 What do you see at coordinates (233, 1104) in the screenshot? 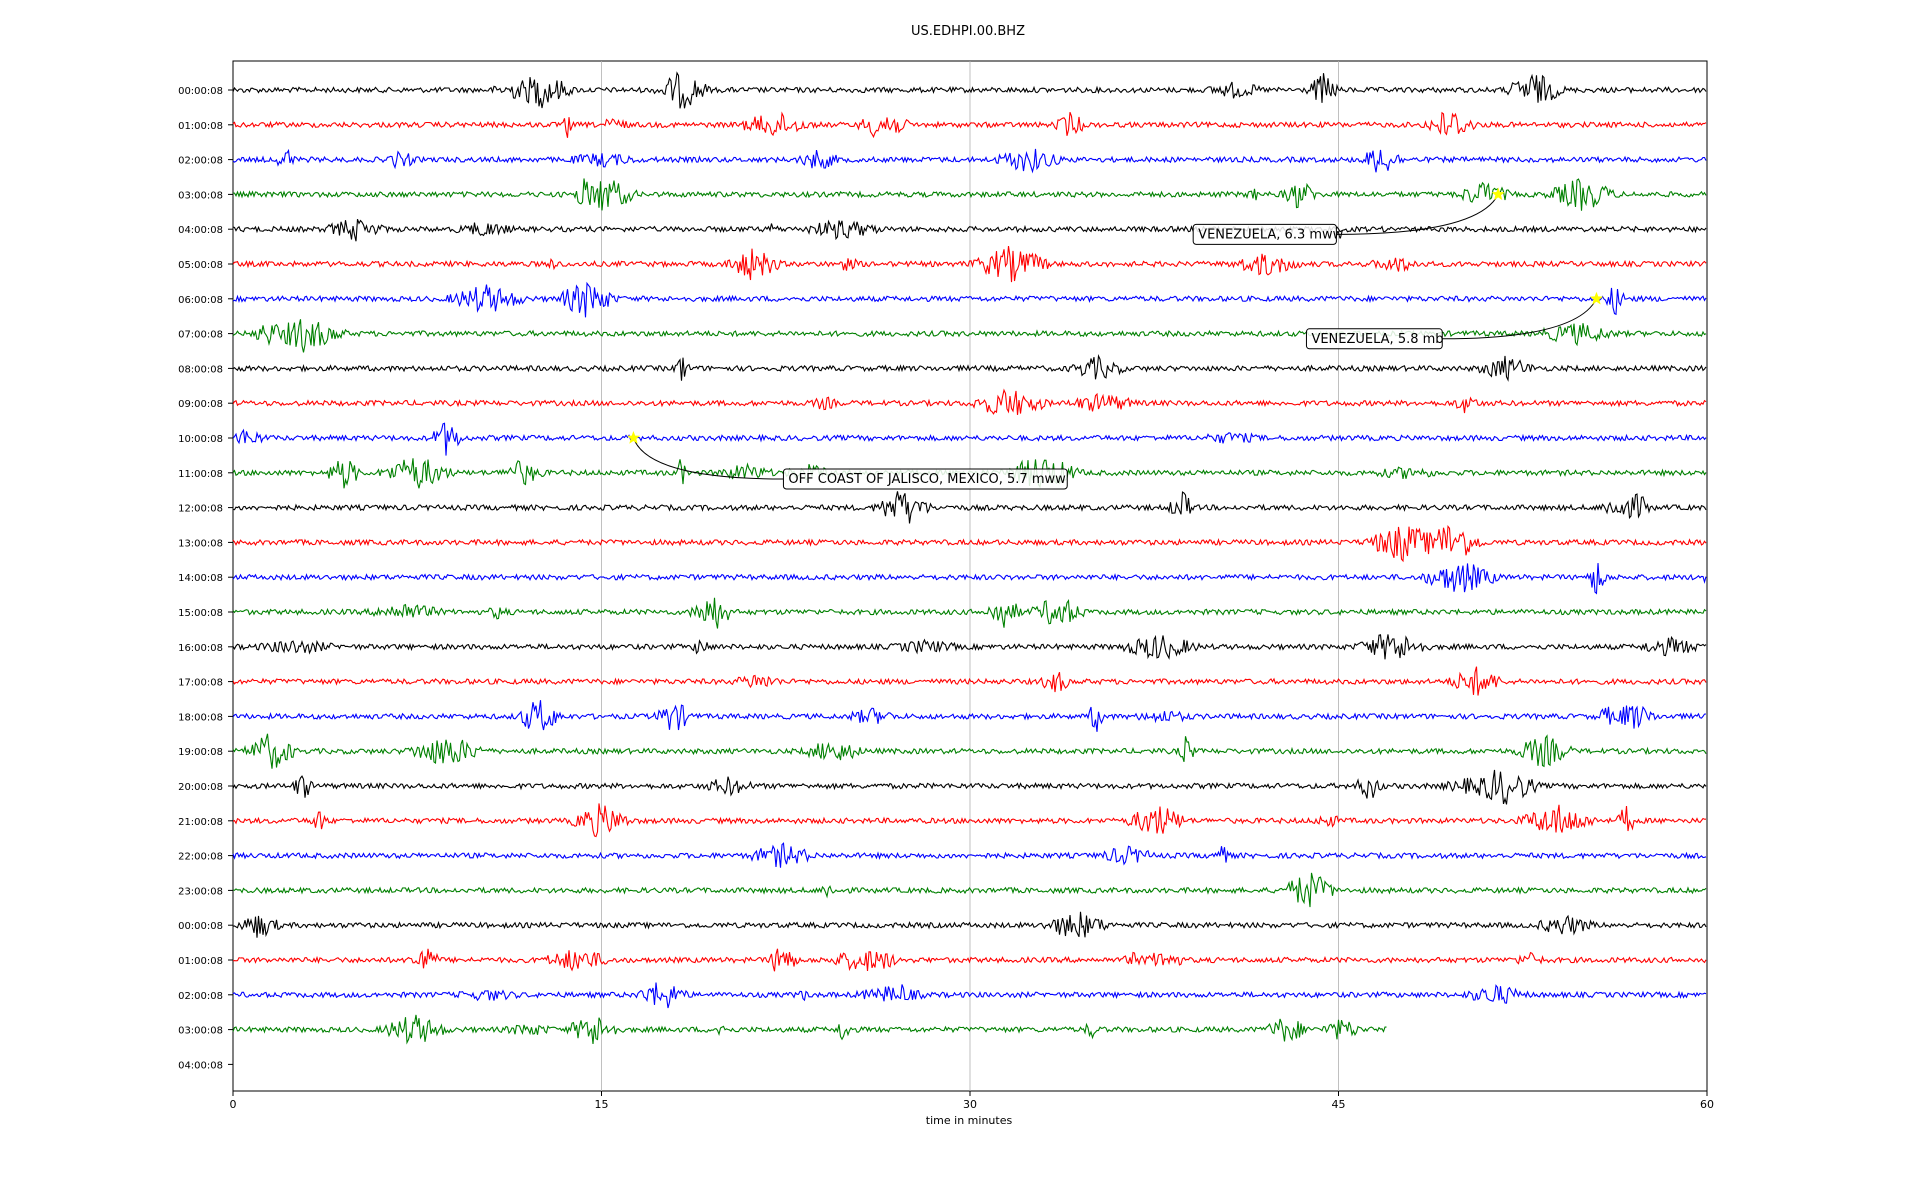
I see `x-tick-label: 0` at bounding box center [233, 1104].